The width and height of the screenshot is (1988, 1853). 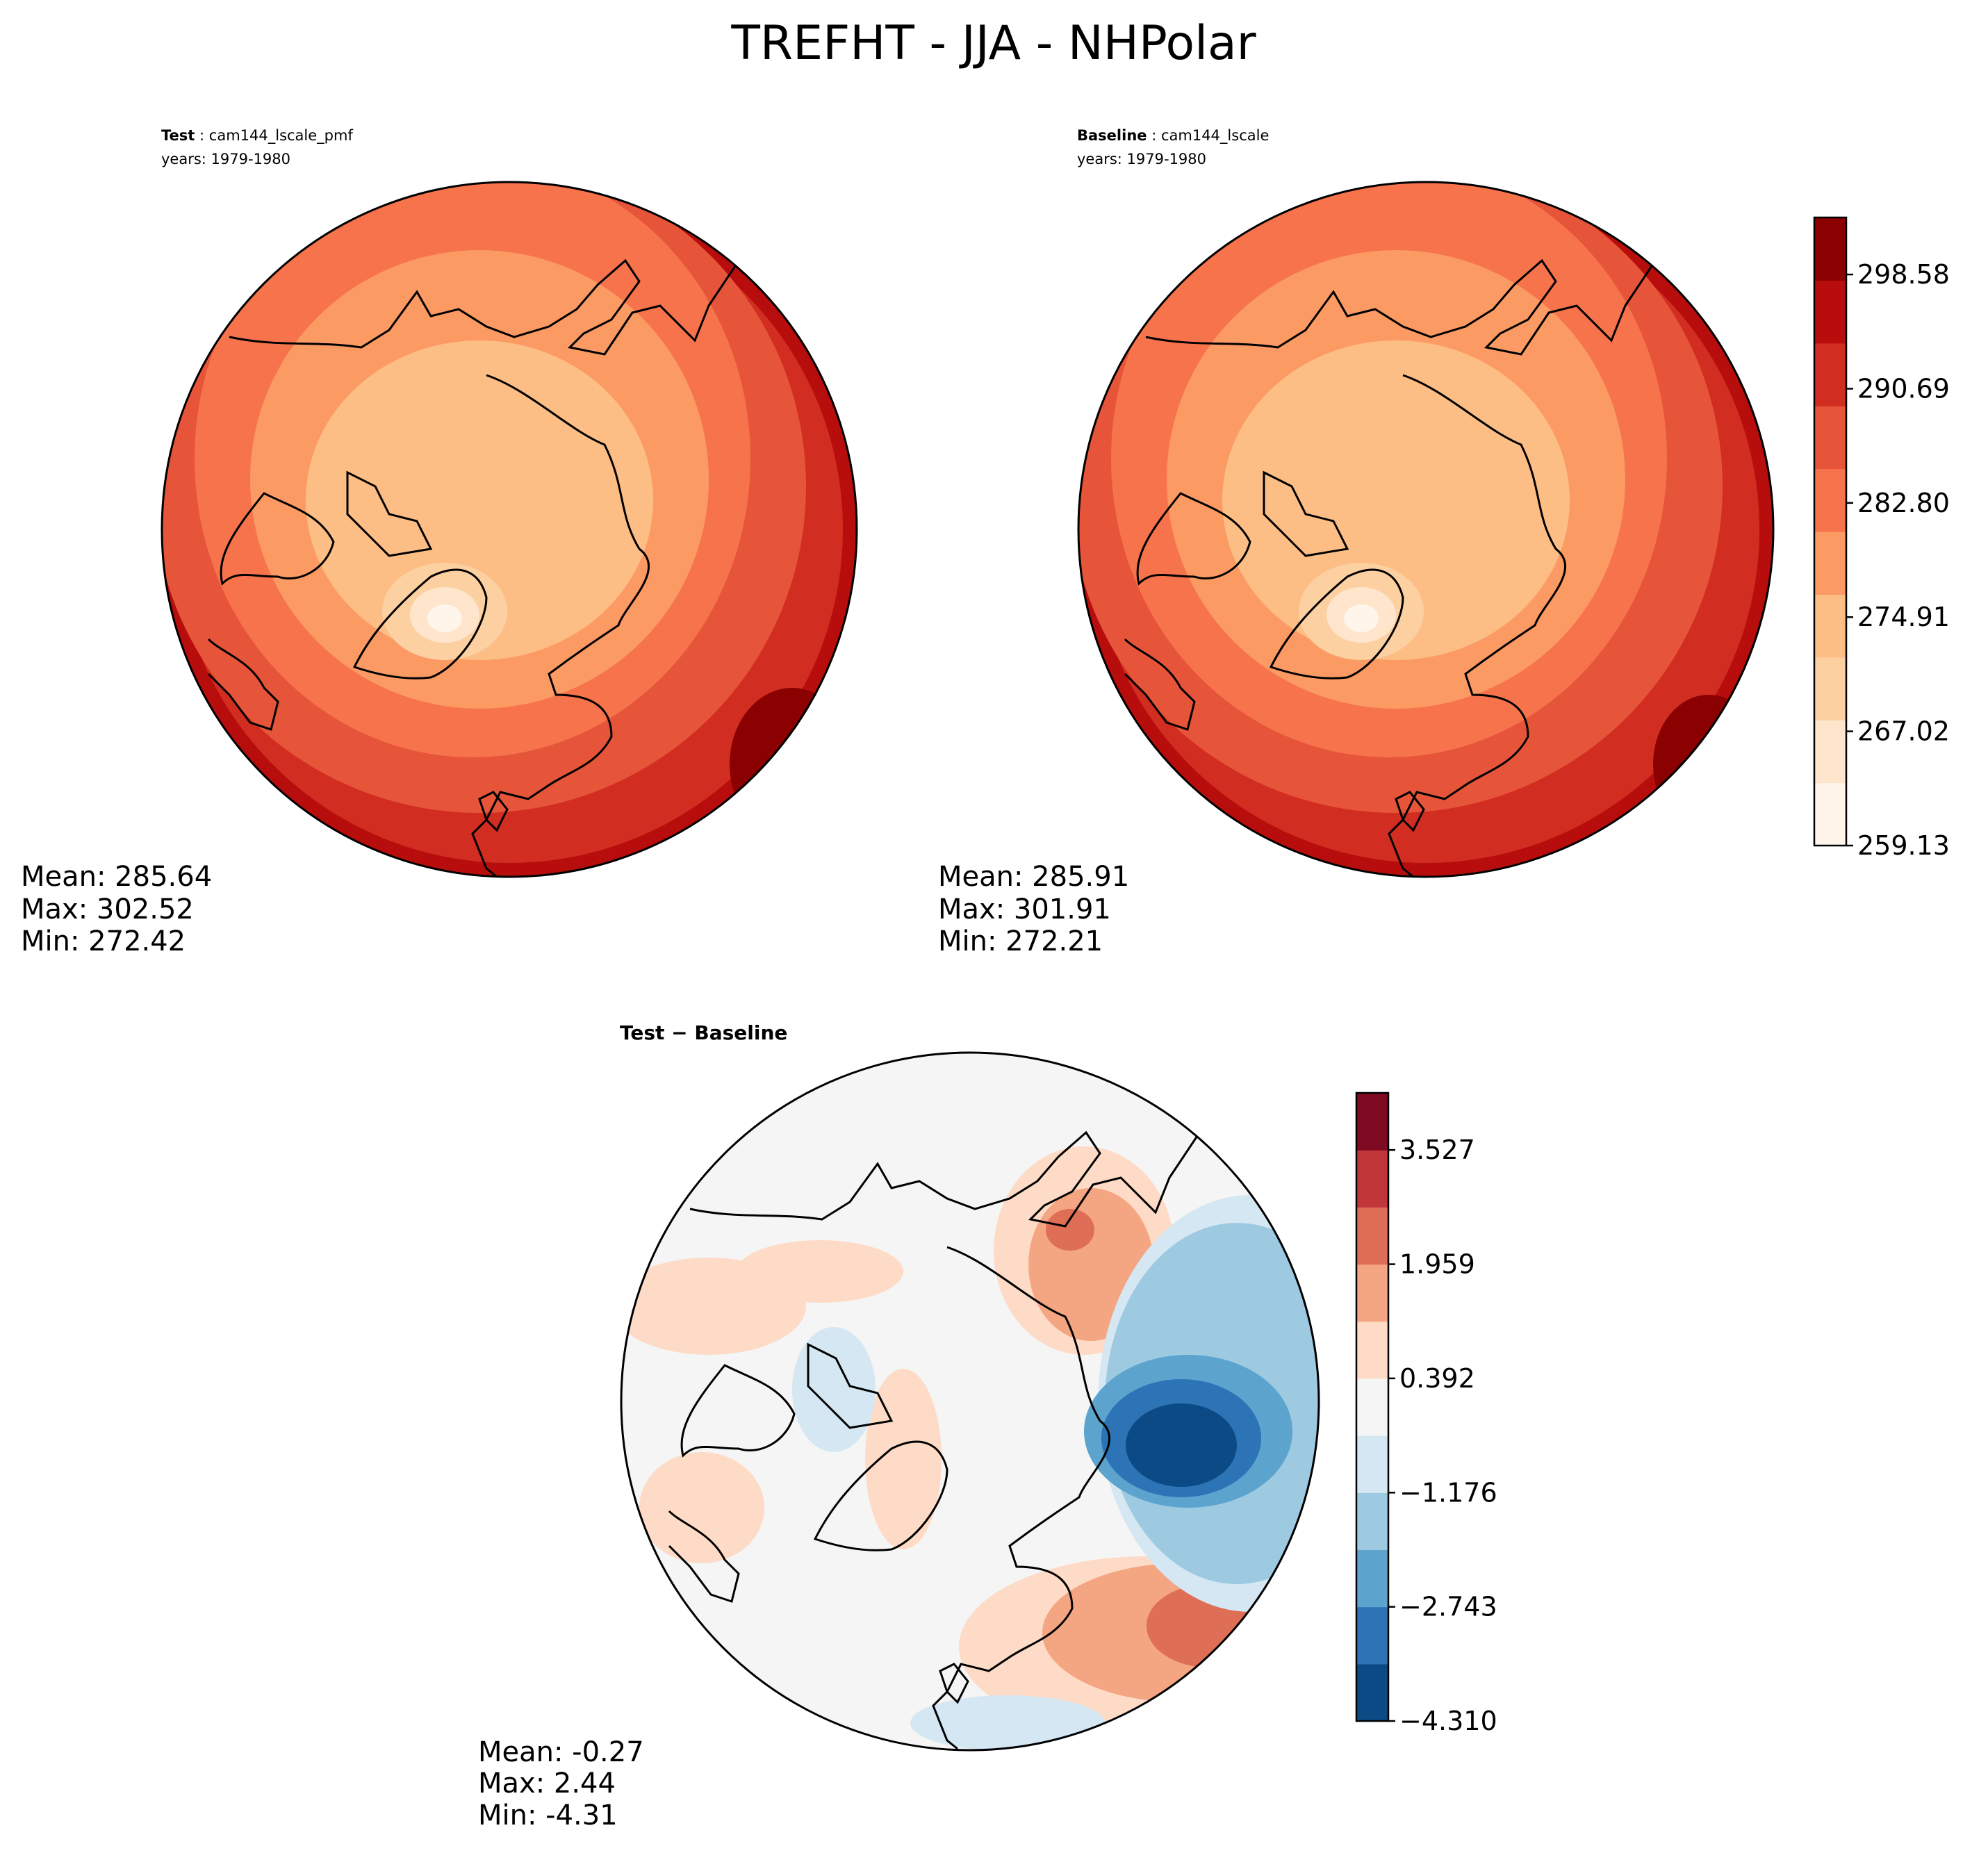 What do you see at coordinates (493, 811) in the screenshot?
I see `test-coast-uk` at bounding box center [493, 811].